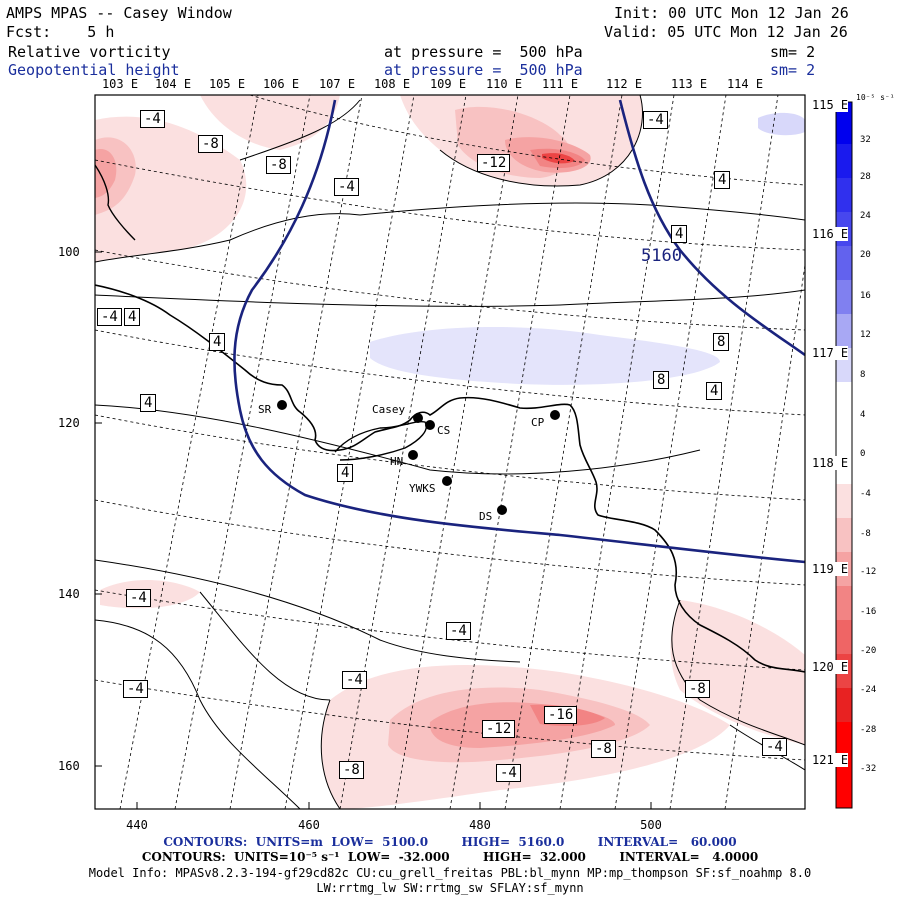 The height and width of the screenshot is (900, 900). What do you see at coordinates (389, 409) in the screenshot?
I see `station-label: Casey` at bounding box center [389, 409].